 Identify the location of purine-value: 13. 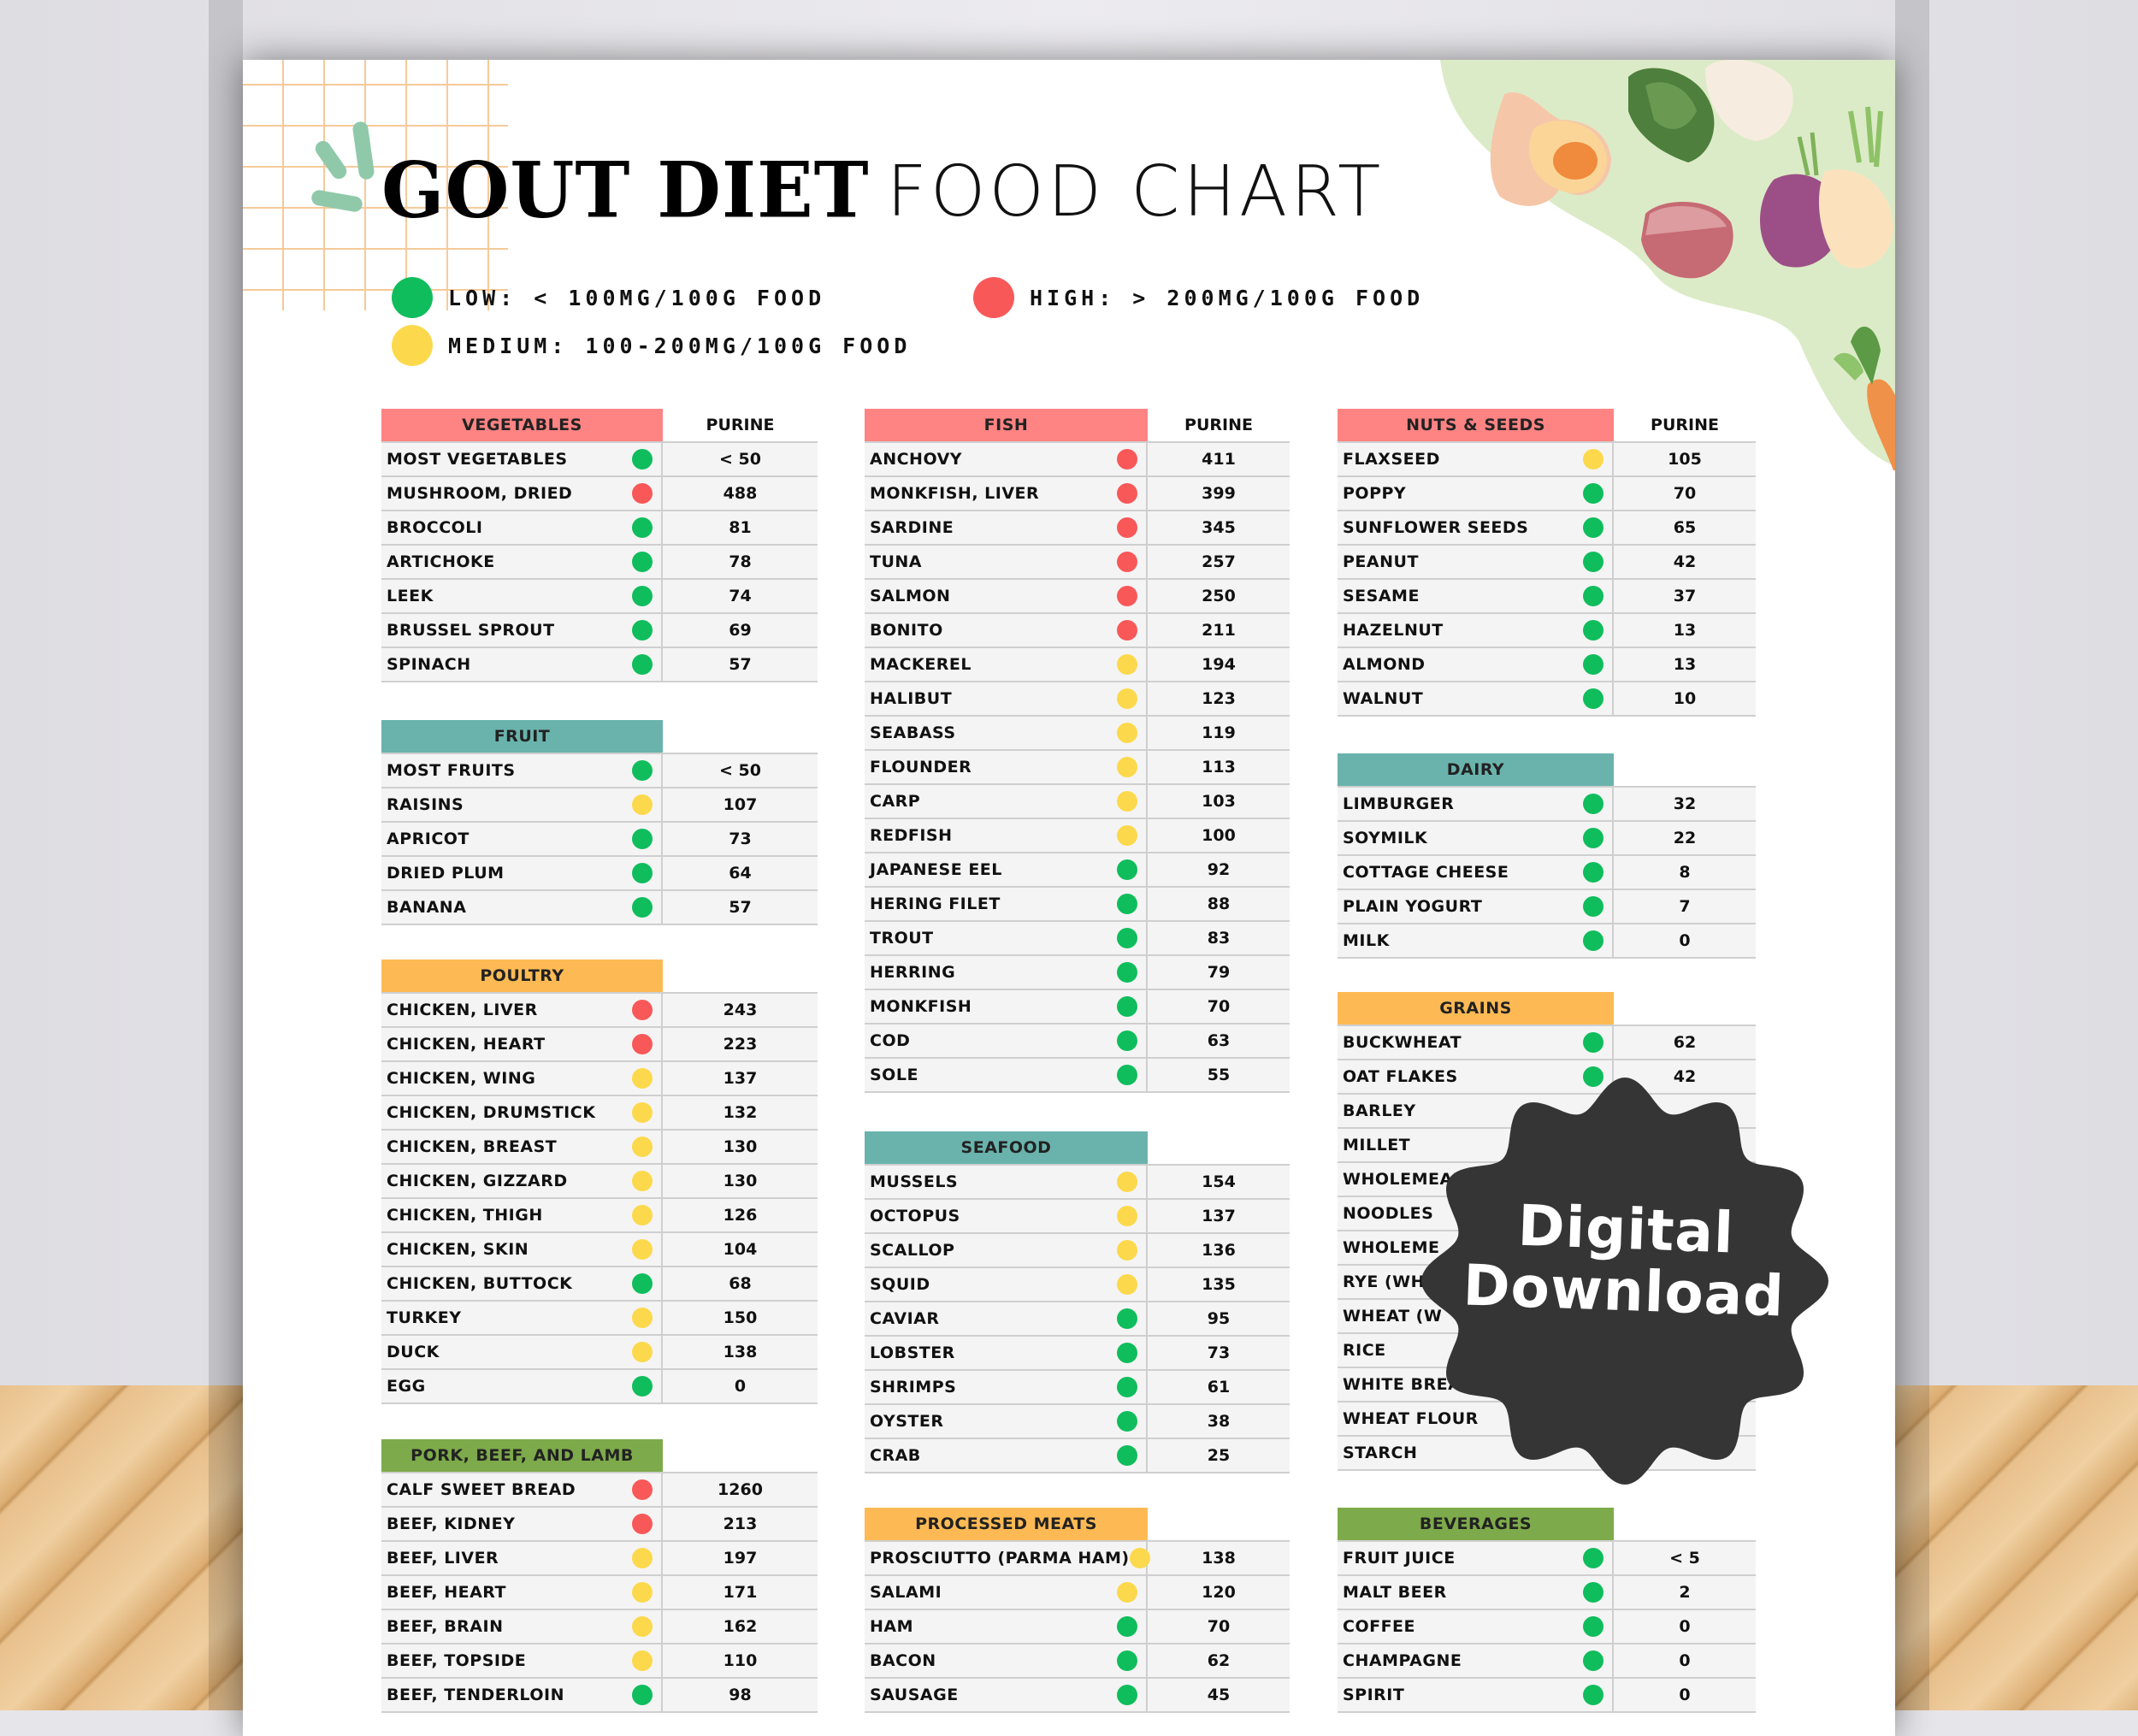
(1685, 631).